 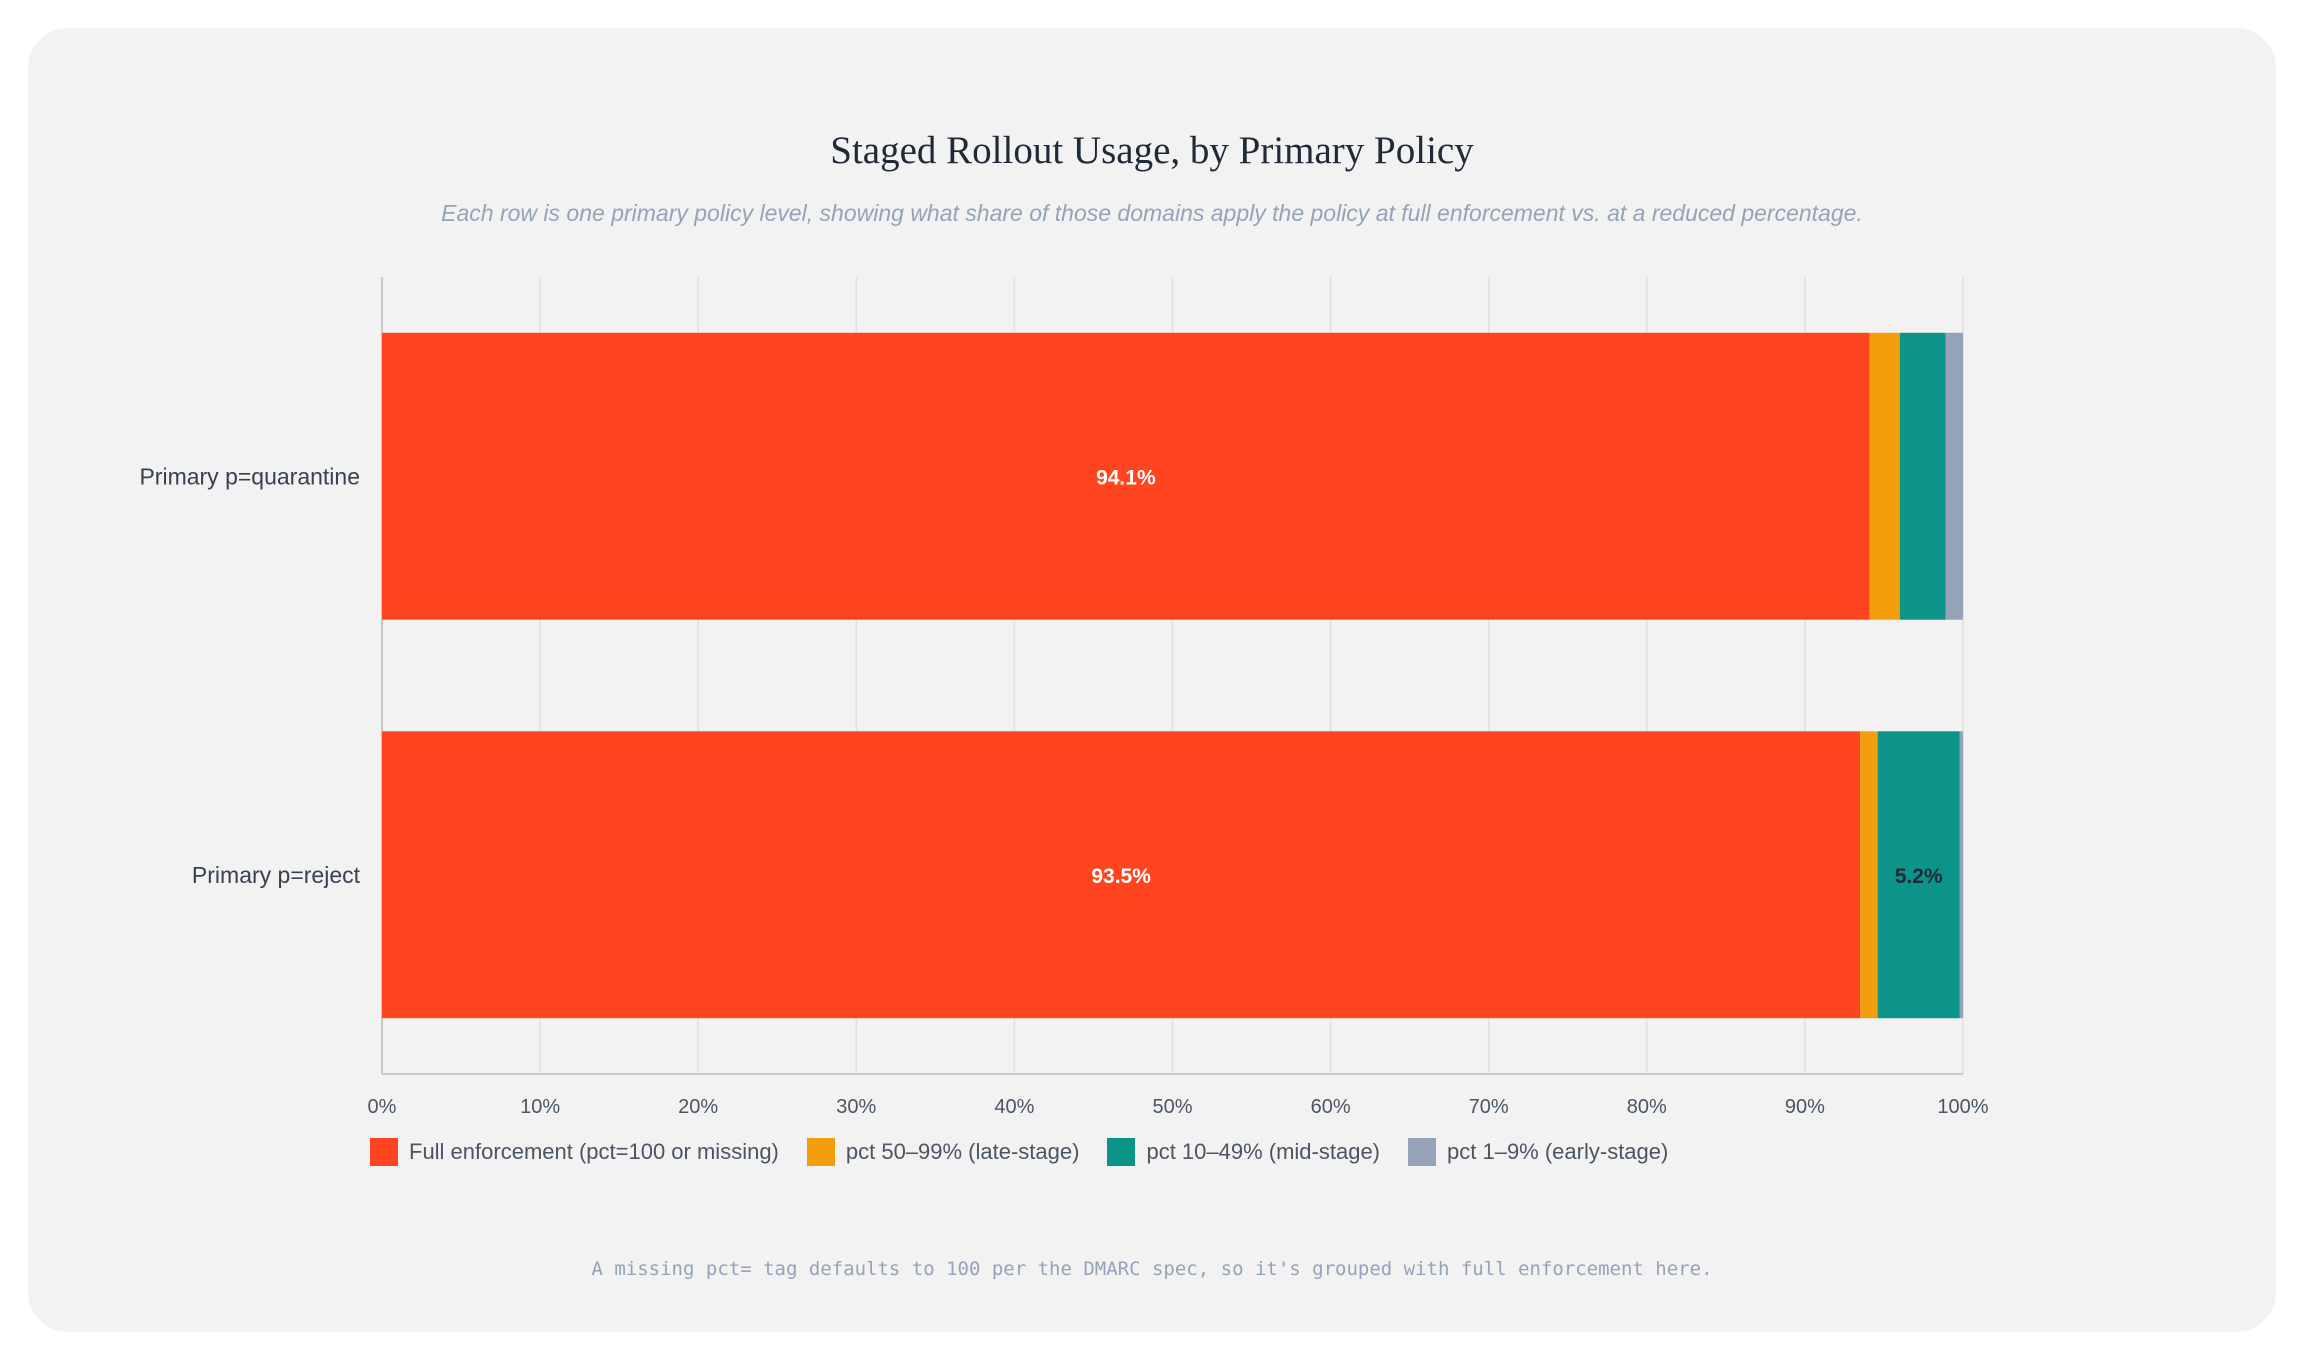 I want to click on legend-item: pct 10–49% (mid-stage), so click(x=1243, y=1152).